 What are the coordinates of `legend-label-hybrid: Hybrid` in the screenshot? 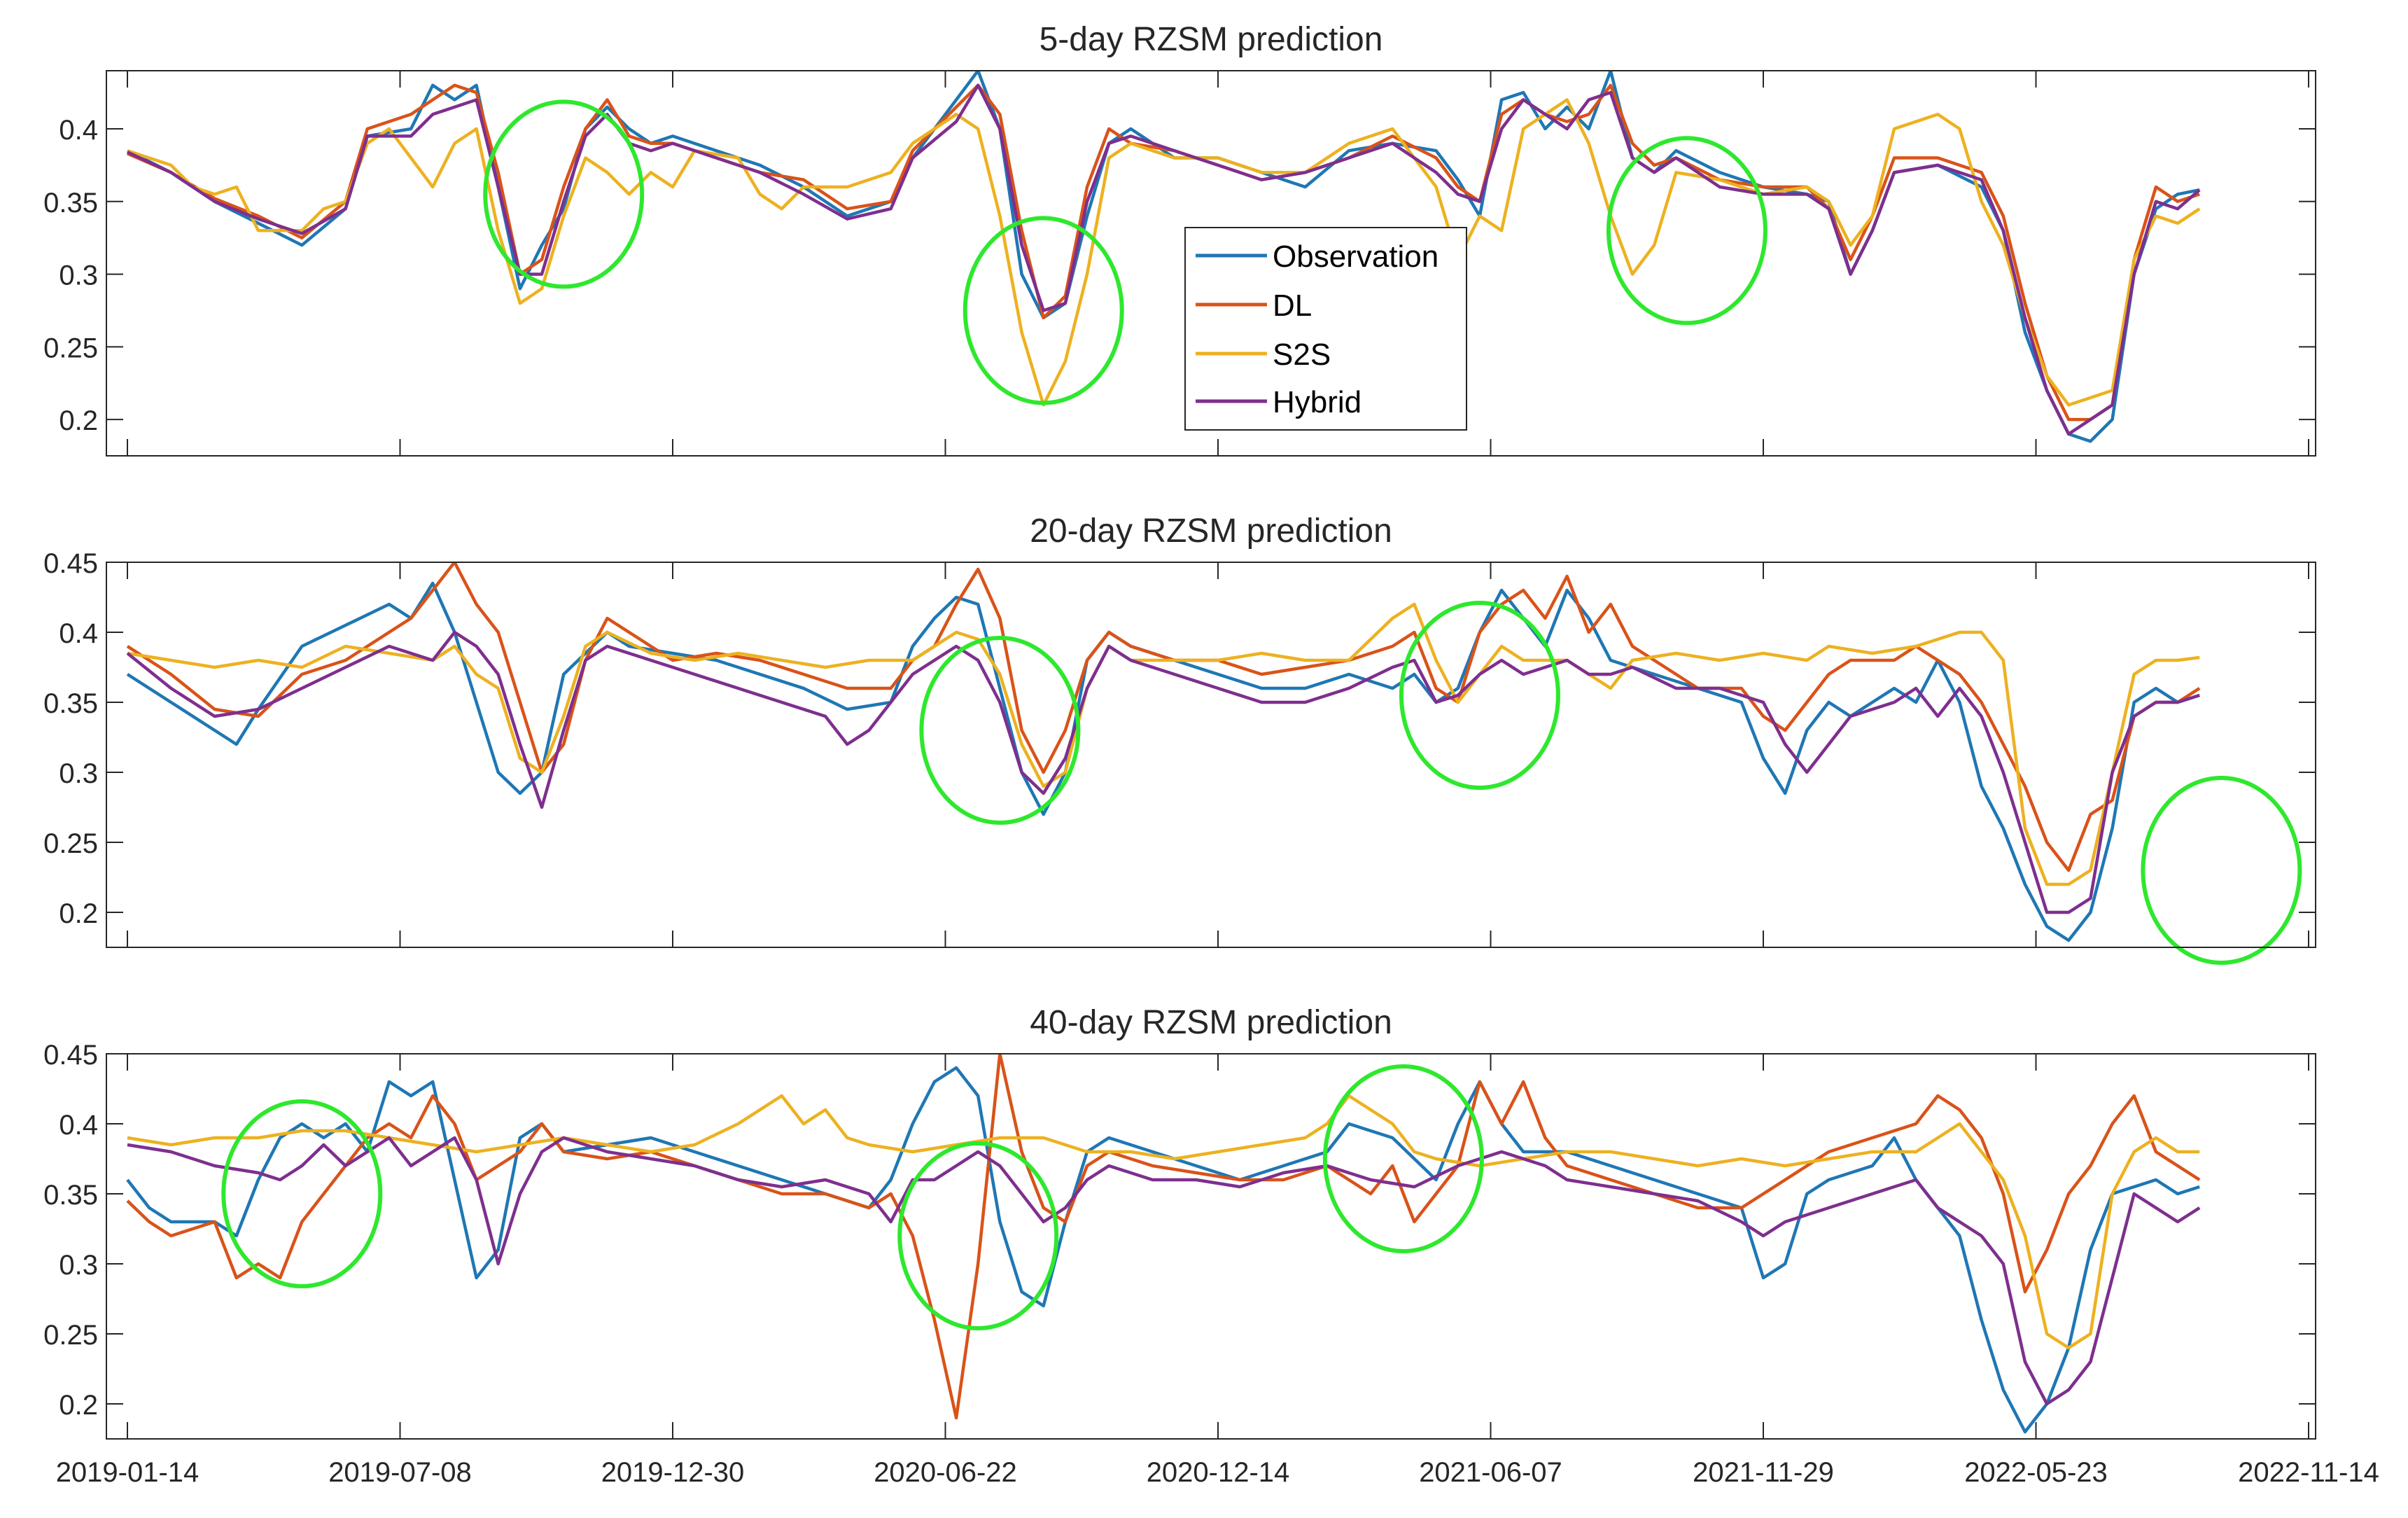 It's located at (1317, 402).